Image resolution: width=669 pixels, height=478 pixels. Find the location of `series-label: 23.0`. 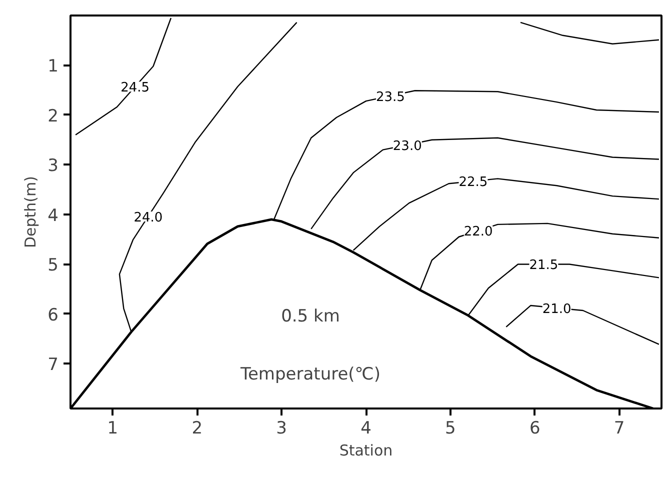

series-label: 23.0 is located at coordinates (407, 146).